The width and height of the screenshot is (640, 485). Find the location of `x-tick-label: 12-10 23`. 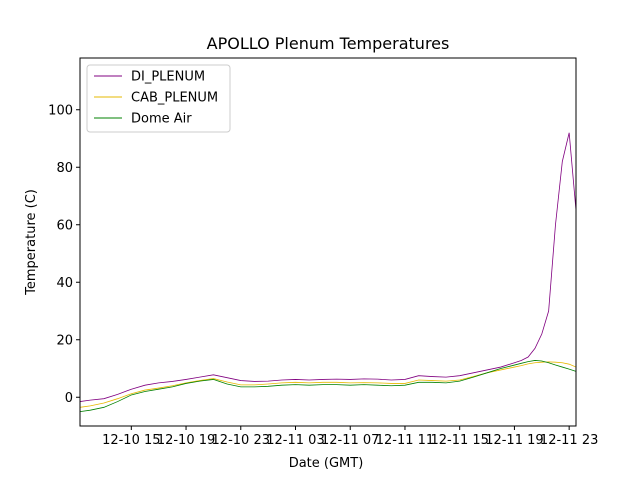

x-tick-label: 12-10 23 is located at coordinates (241, 440).